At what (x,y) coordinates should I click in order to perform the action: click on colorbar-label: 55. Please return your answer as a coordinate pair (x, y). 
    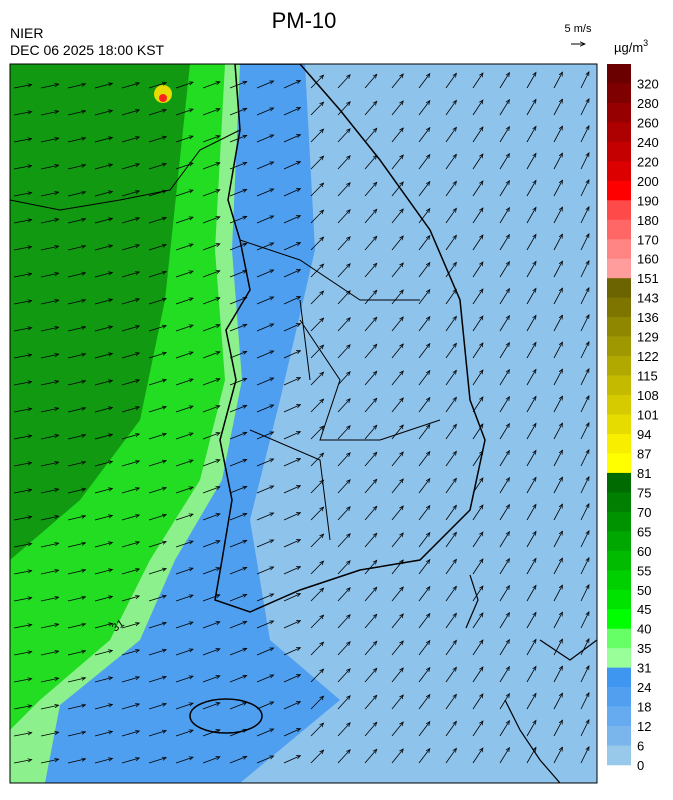
    Looking at the image, I should click on (644, 570).